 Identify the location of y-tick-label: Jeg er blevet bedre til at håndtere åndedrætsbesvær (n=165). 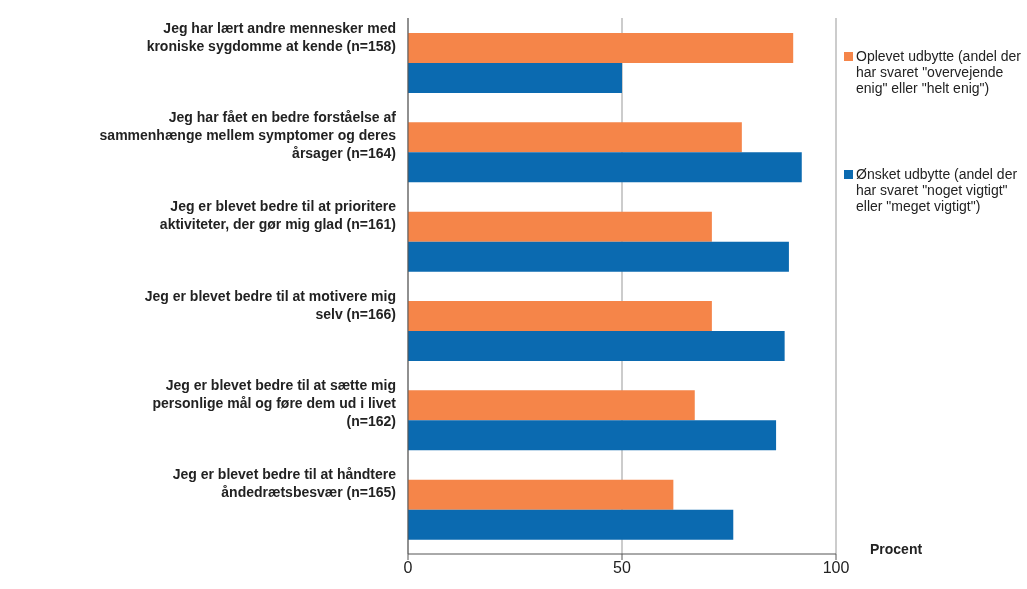
(284, 483).